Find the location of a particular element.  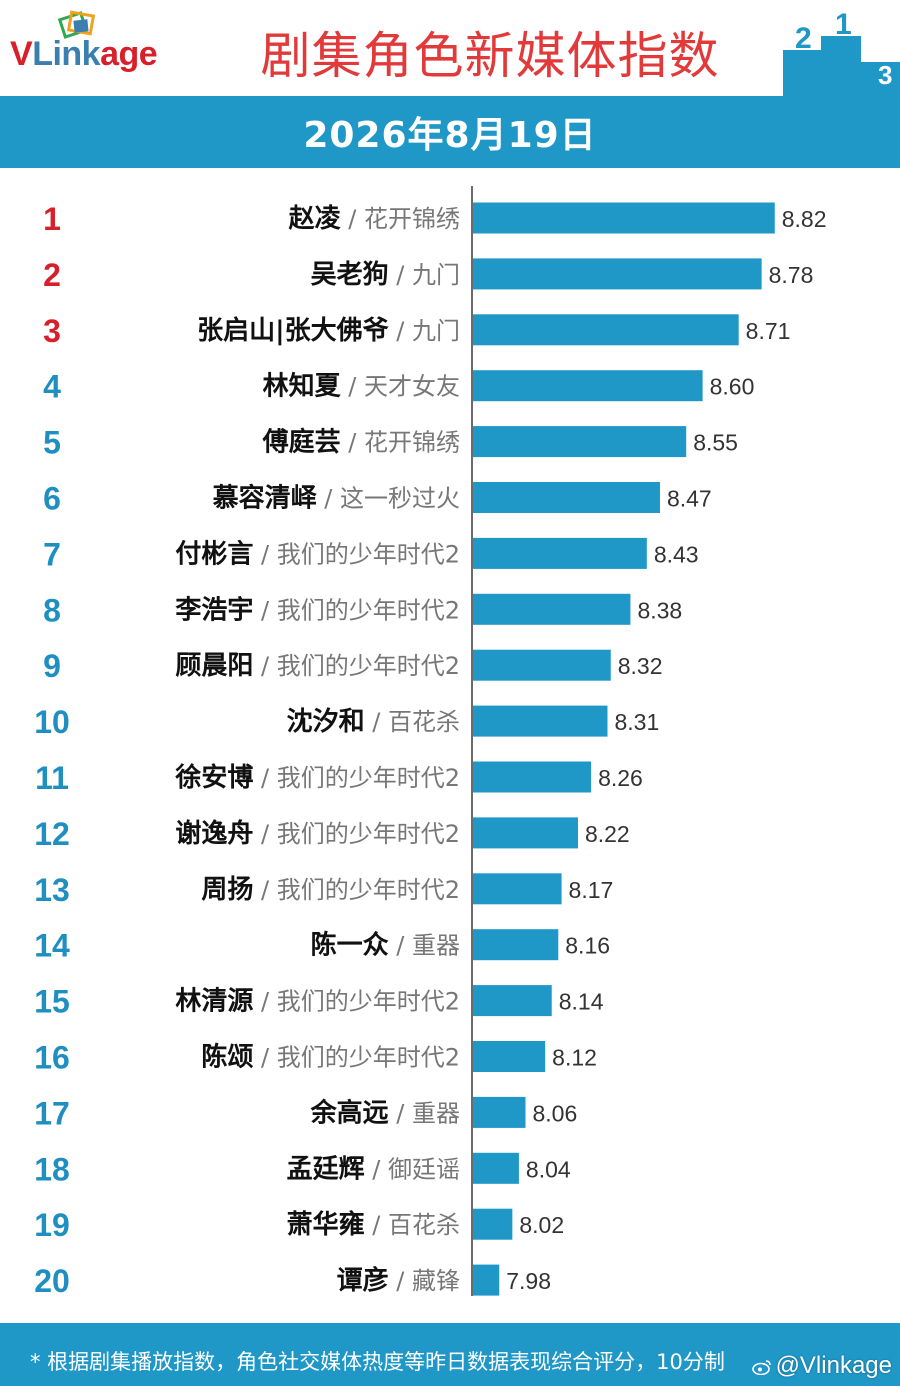

character-name: 顾晨阳 is located at coordinates (214, 666).